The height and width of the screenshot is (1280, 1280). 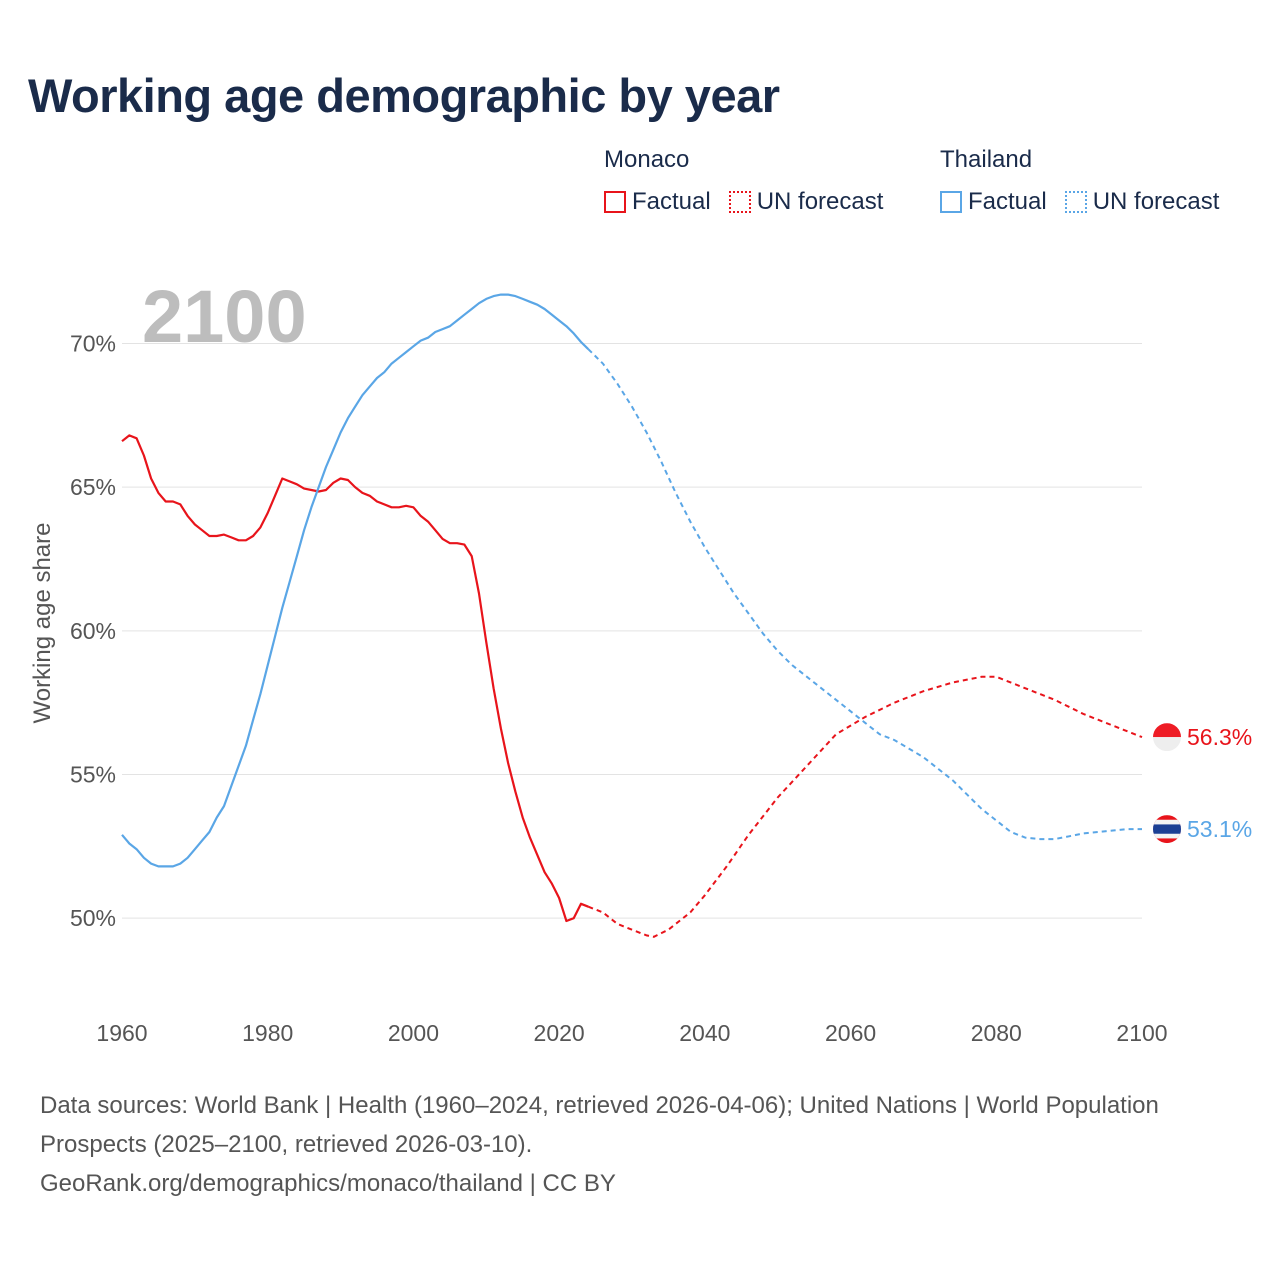 What do you see at coordinates (267, 1033) in the screenshot?
I see `x-tick-label: 1980` at bounding box center [267, 1033].